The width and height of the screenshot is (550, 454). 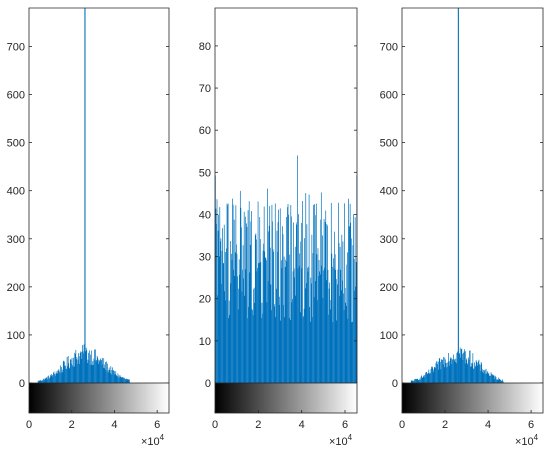 I want to click on x-tick-label: 6, so click(x=157, y=425).